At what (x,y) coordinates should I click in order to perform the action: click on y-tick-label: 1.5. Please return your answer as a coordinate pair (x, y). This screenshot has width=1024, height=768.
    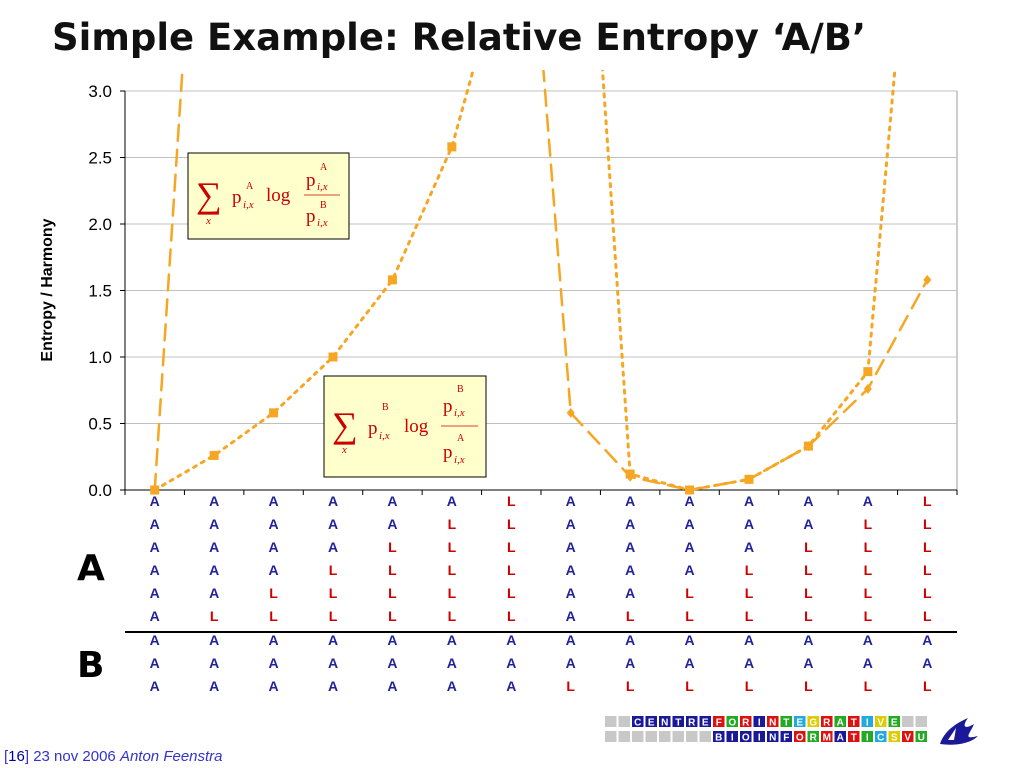
    Looking at the image, I should click on (100, 291).